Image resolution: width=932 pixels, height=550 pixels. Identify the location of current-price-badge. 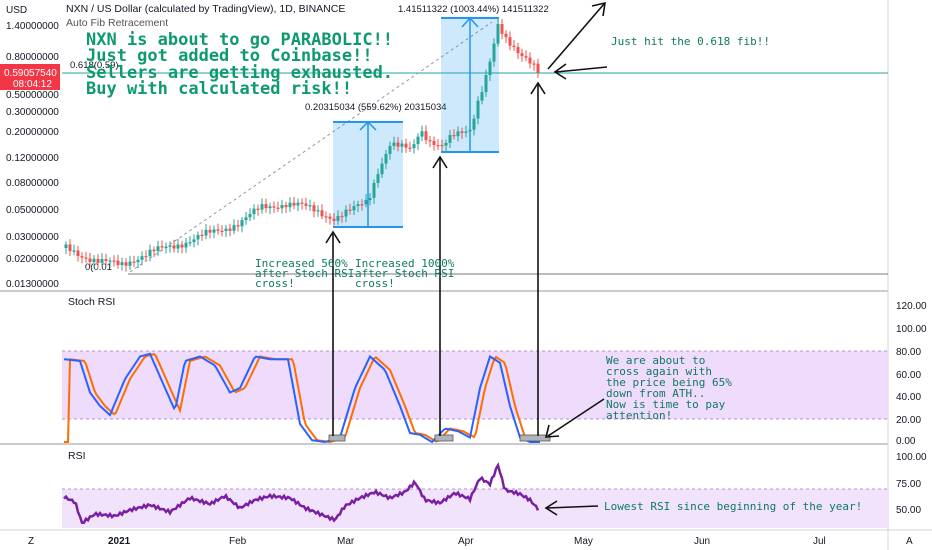
(30, 77).